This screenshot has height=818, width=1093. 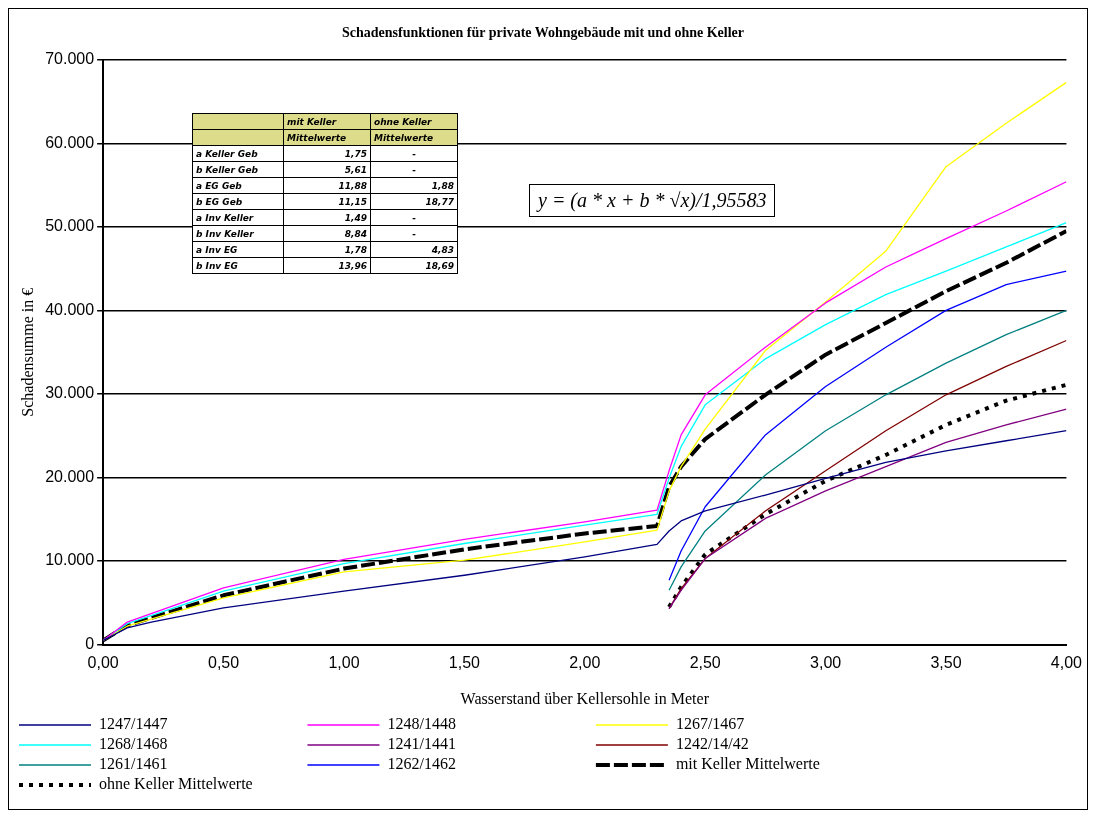 I want to click on x-tick-label: 3,50, so click(x=946, y=662).